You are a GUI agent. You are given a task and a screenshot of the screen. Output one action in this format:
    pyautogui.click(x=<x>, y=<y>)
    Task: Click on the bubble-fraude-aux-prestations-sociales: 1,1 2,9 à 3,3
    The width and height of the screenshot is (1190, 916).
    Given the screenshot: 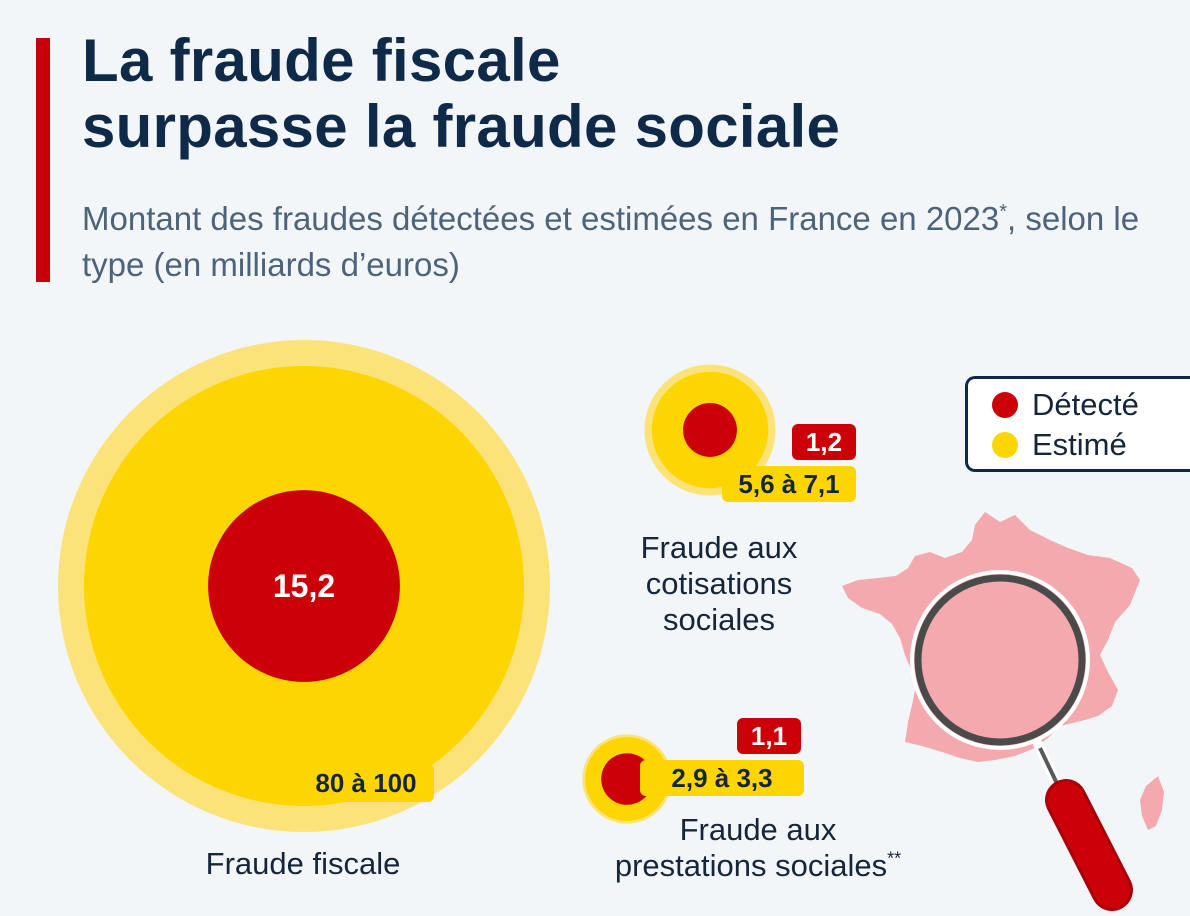 What is the action you would take?
    pyautogui.click(x=693, y=771)
    